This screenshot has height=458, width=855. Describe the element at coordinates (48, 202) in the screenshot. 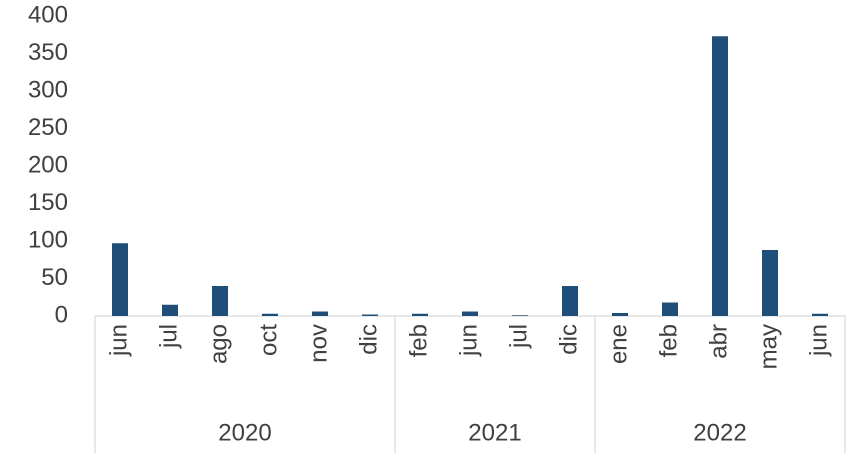

I see `y-tick-label: 150` at that location.